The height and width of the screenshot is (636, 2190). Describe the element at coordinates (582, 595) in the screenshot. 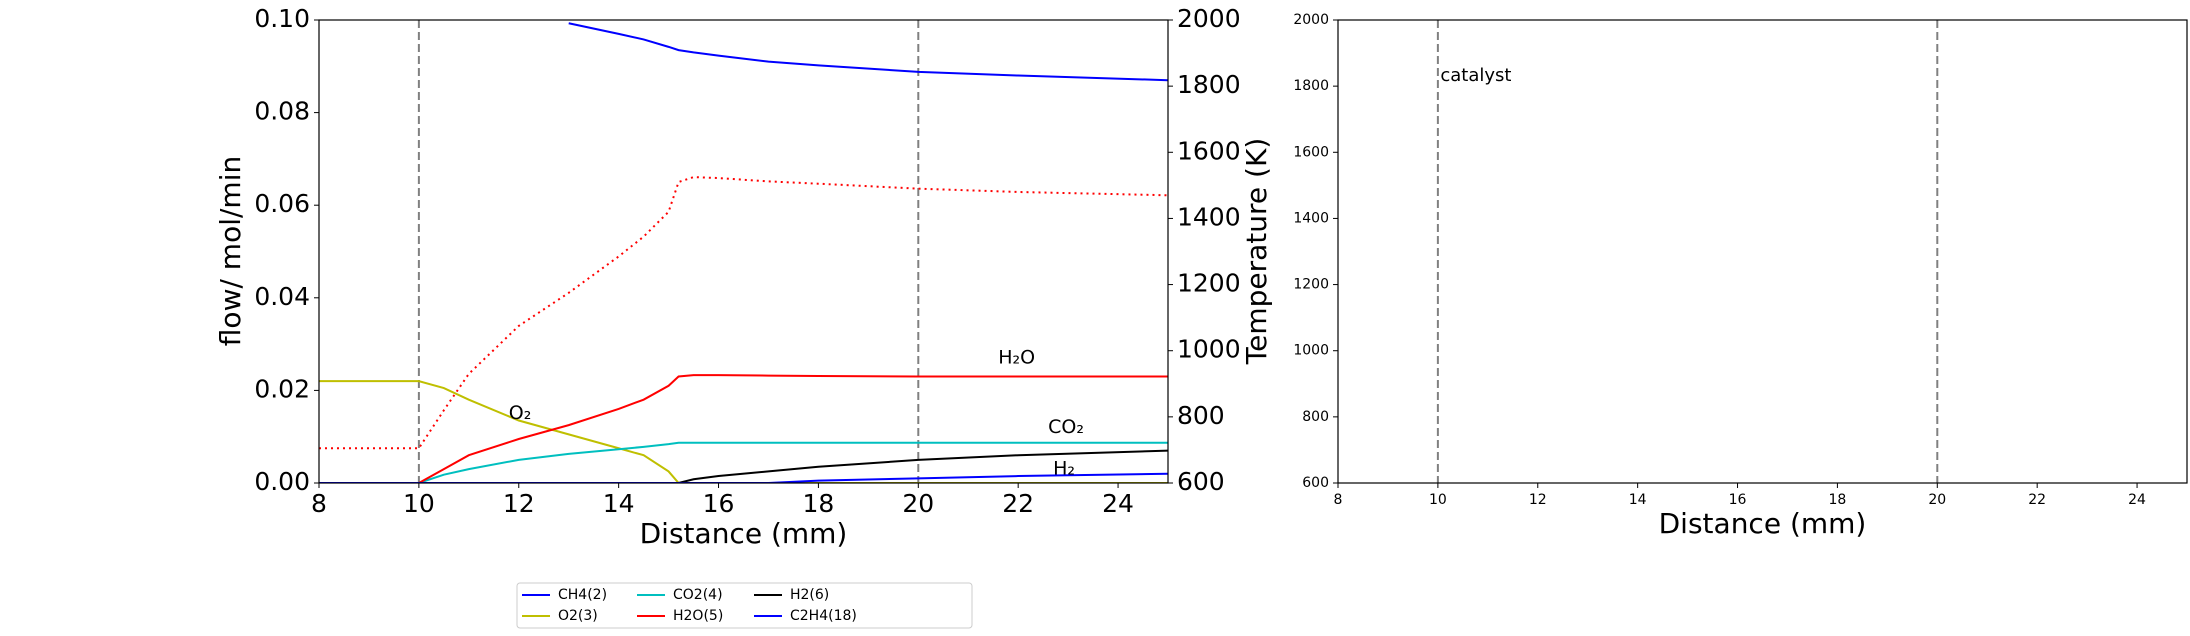

I see `legend-label: CH4(2)` at that location.